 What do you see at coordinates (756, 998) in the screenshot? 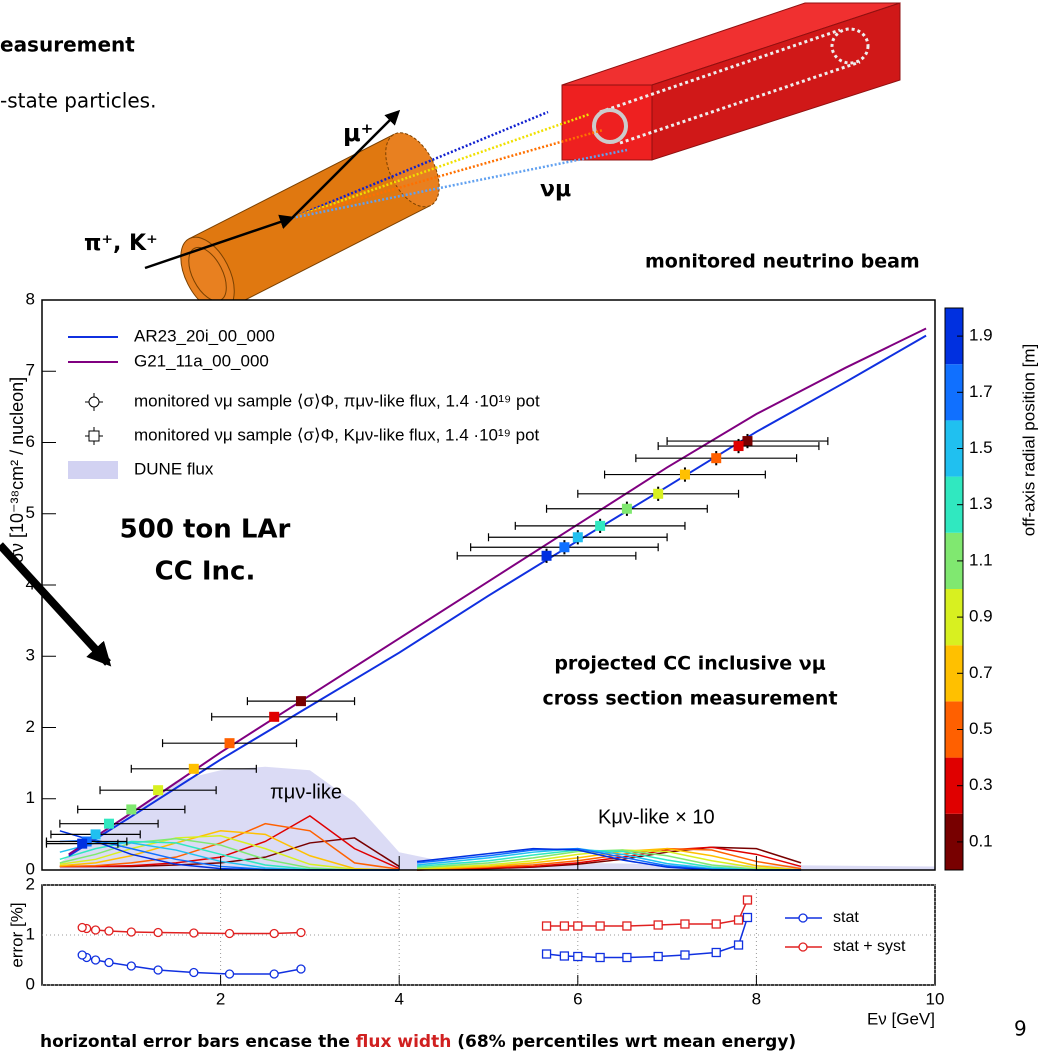
I see `x-tick-label: 8` at bounding box center [756, 998].